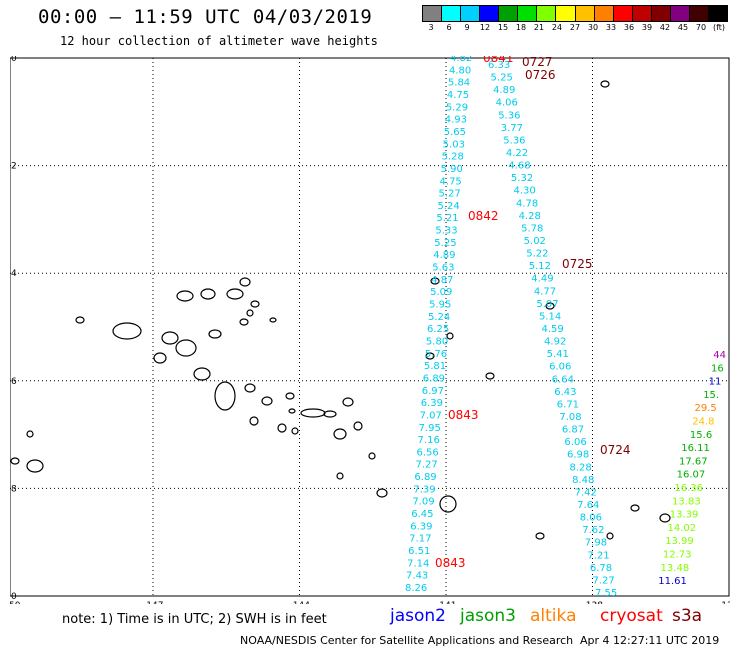 The height and width of the screenshot is (650, 740). What do you see at coordinates (426, 465) in the screenshot?
I see `track1-swh-value: 7.27` at bounding box center [426, 465].